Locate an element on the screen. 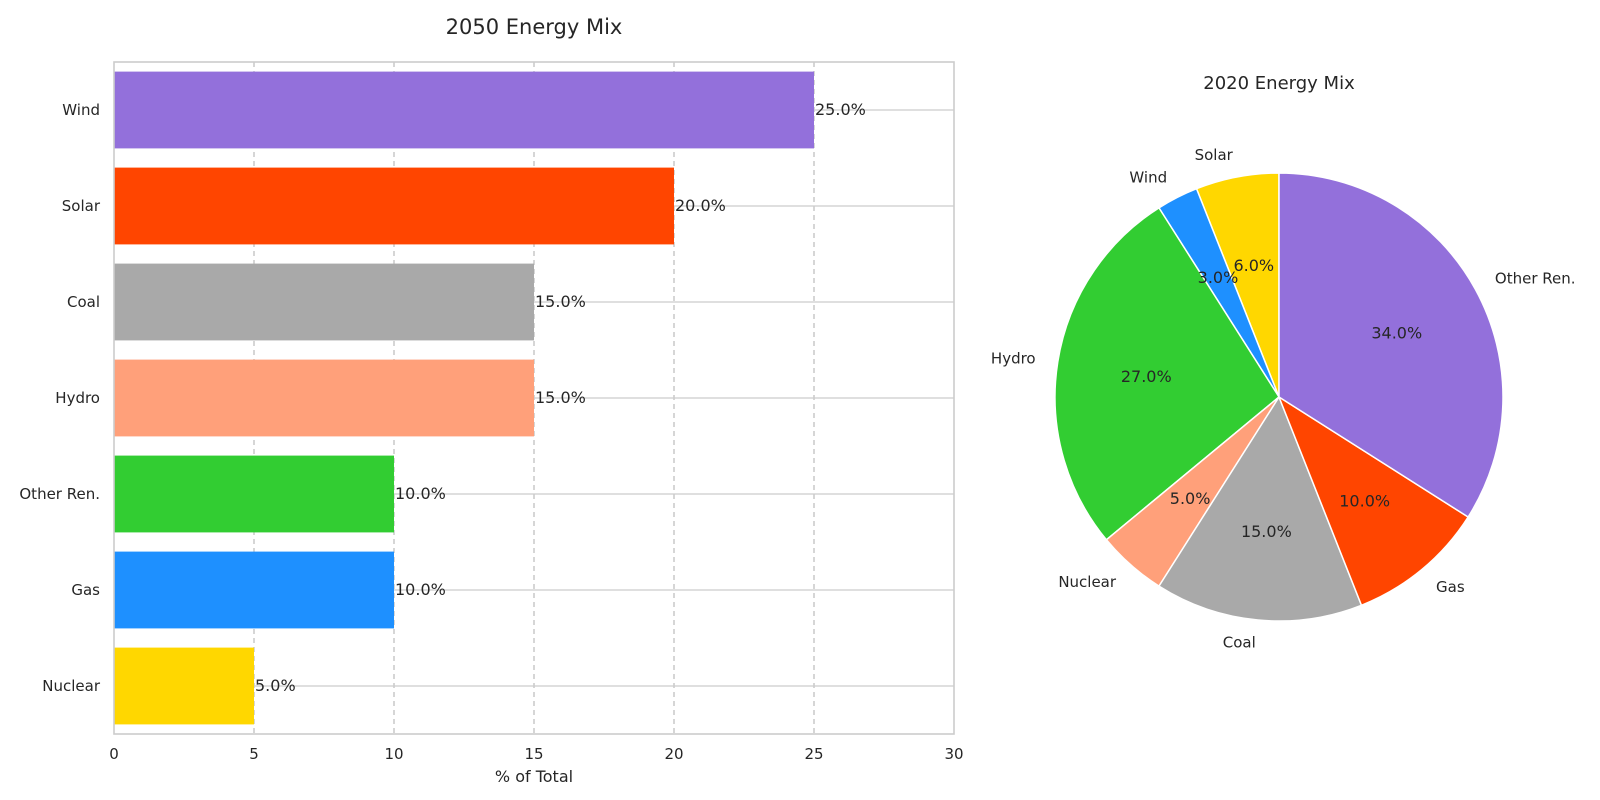 This screenshot has height=800, width=1600. bar-chart-title: 2050 Energy Mix is located at coordinates (534, 27).